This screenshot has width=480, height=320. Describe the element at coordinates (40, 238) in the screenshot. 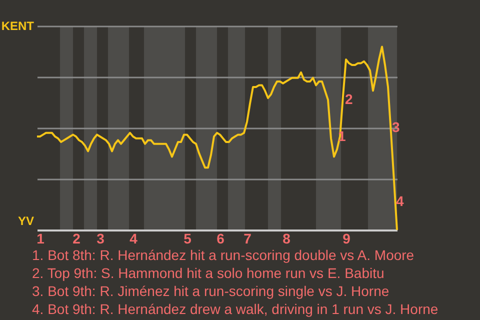

I see `x-tick-label: 1` at that location.